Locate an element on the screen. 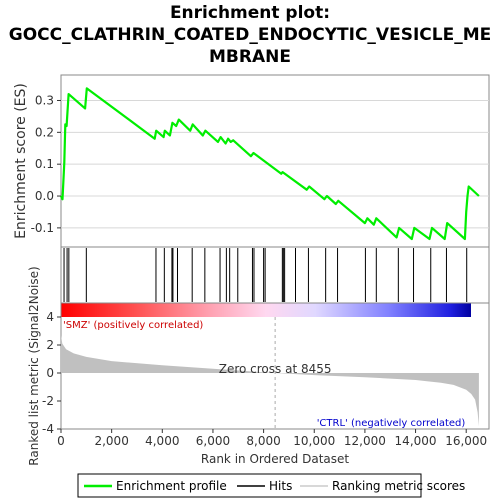 The image size is (500, 500). hits-panel-frame is located at coordinates (275, 275).